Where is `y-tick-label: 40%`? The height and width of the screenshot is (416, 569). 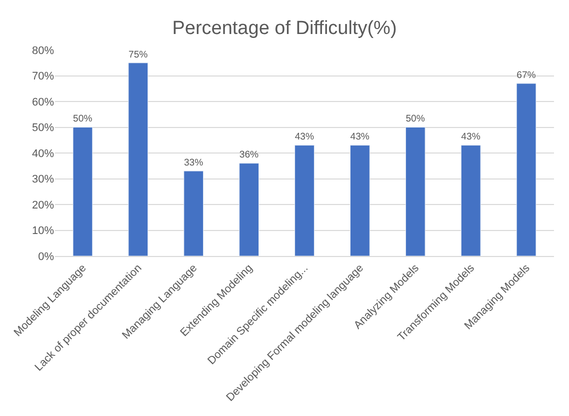
y-tick-label: 40% is located at coordinates (43, 154).